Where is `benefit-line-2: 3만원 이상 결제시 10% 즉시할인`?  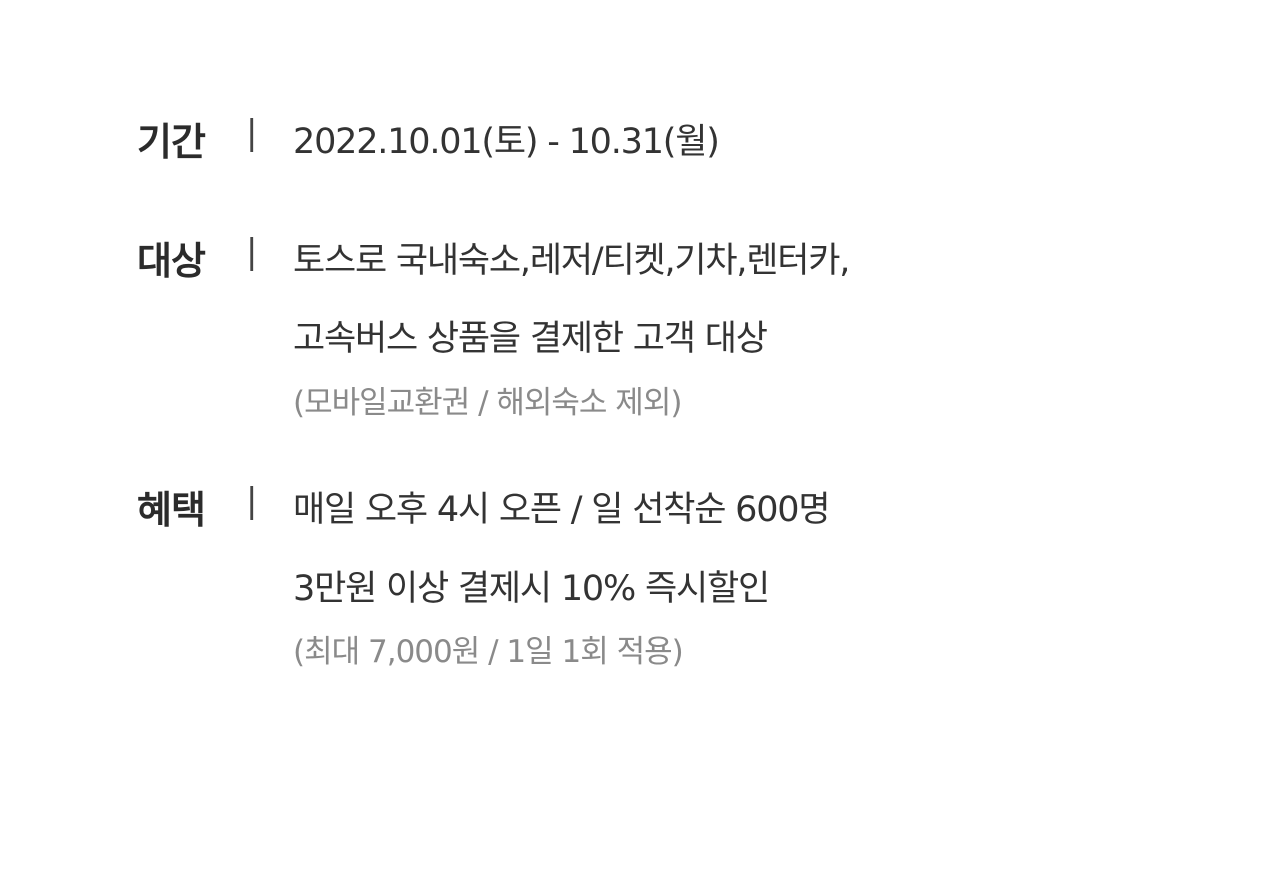 benefit-line-2: 3만원 이상 결제시 10% 즉시할인 is located at coordinates (531, 589).